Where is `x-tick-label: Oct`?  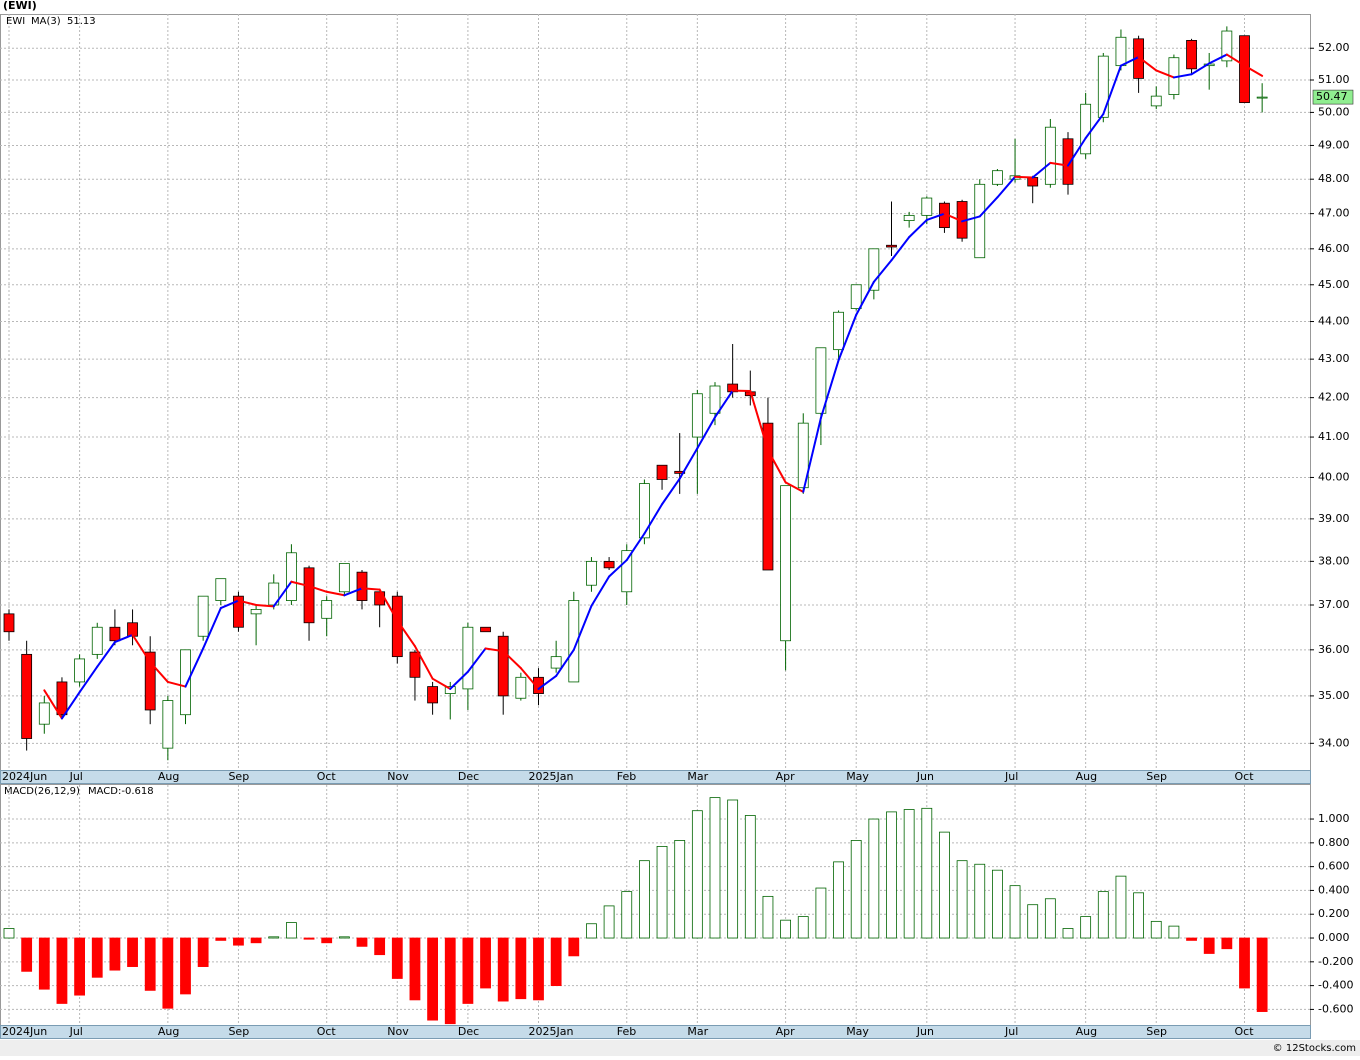
x-tick-label: Oct is located at coordinates (1245, 1031).